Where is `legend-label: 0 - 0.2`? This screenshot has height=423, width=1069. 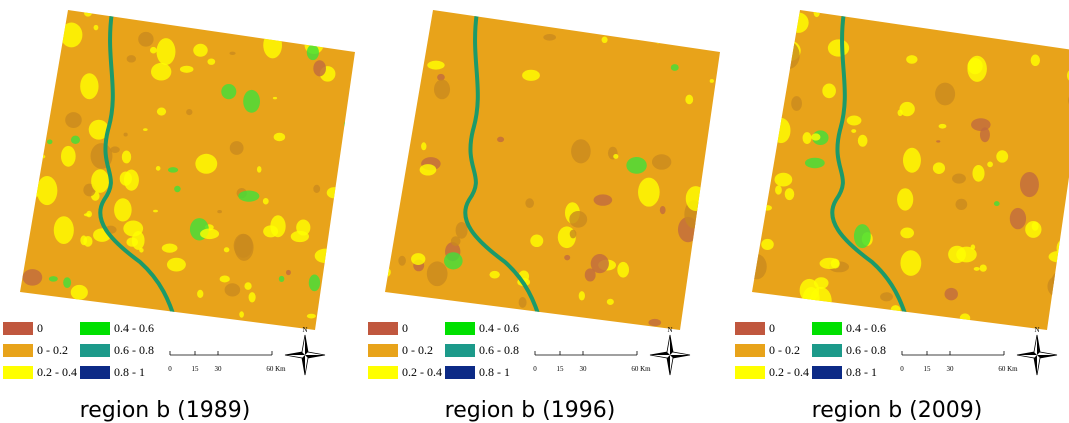 legend-label: 0 - 0.2 is located at coordinates (52, 350).